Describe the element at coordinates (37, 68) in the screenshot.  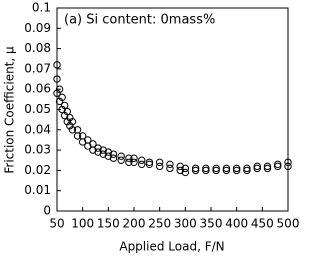
I see `y-tick-label: 0.07` at that location.